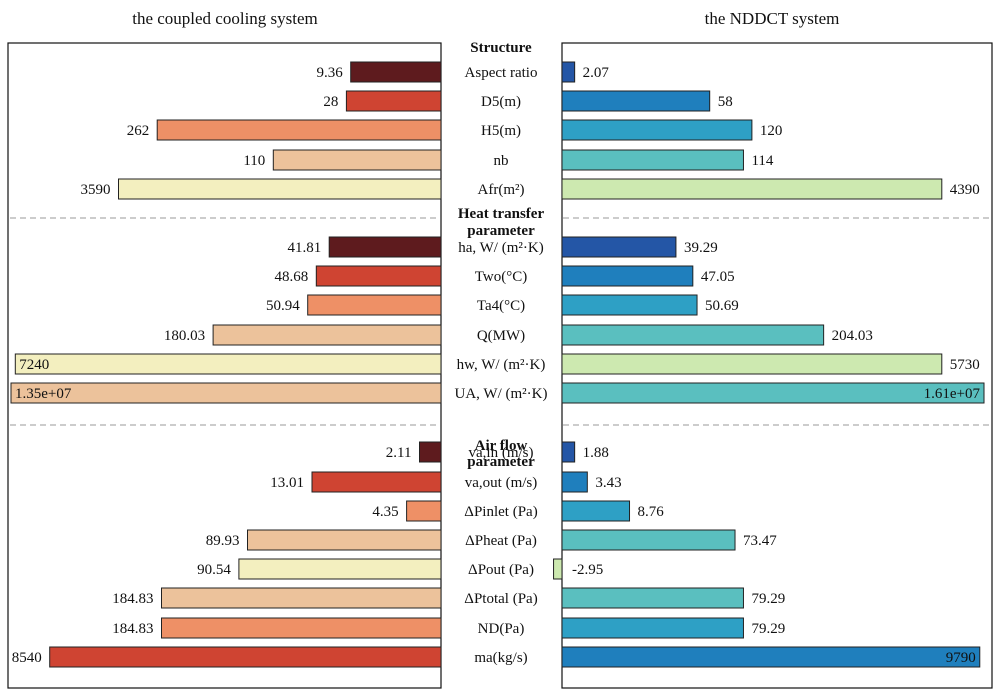  What do you see at coordinates (214, 570) in the screenshot?
I see `left-value-label: 90.54` at bounding box center [214, 570].